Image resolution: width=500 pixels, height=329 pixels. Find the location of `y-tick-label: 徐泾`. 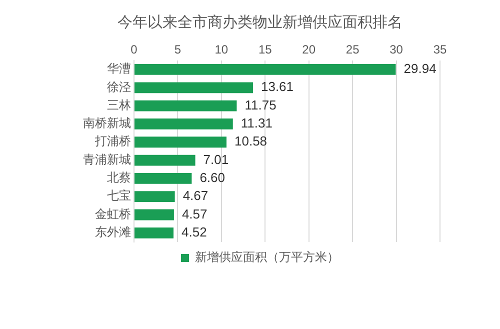

y-tick-label: 徐泾 is located at coordinates (119, 87).